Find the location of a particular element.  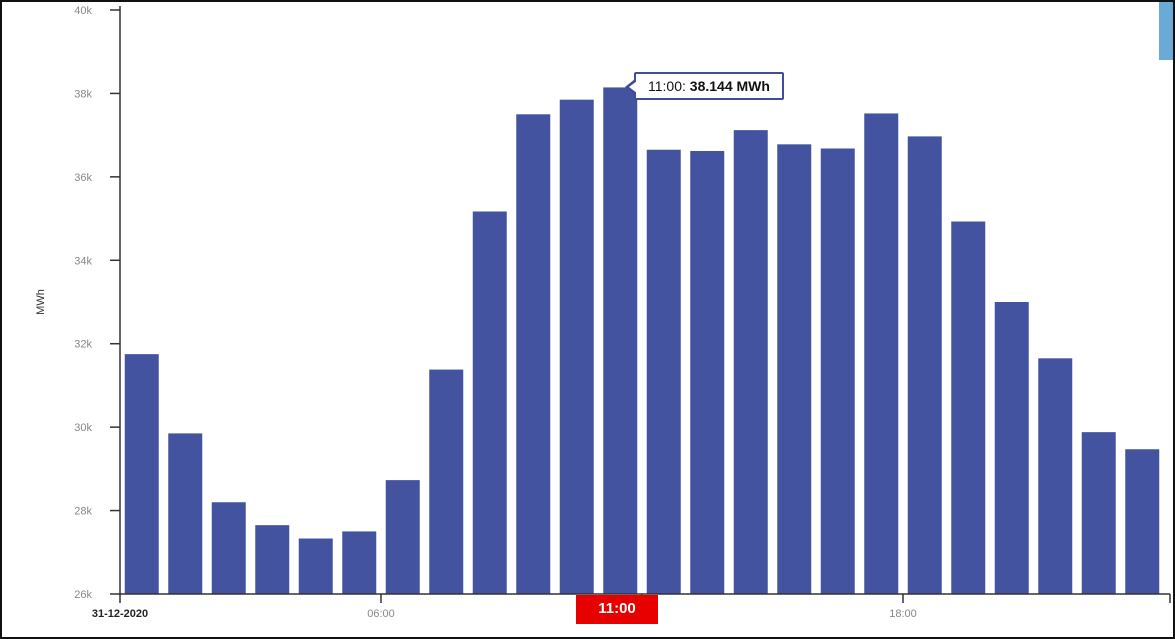

bar-05:00 is located at coordinates (359, 562).